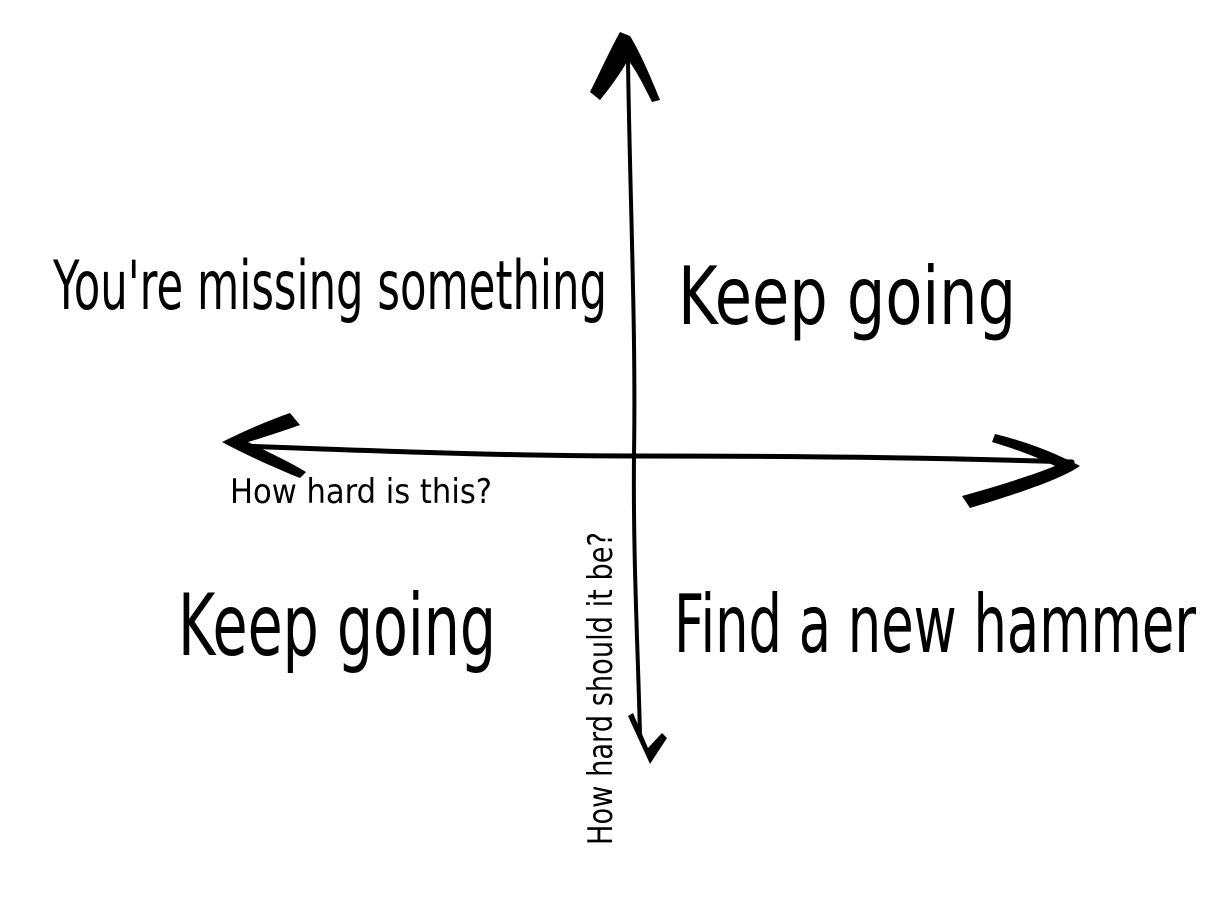  Describe the element at coordinates (625, 67) in the screenshot. I see `up-arrow-icon` at that location.